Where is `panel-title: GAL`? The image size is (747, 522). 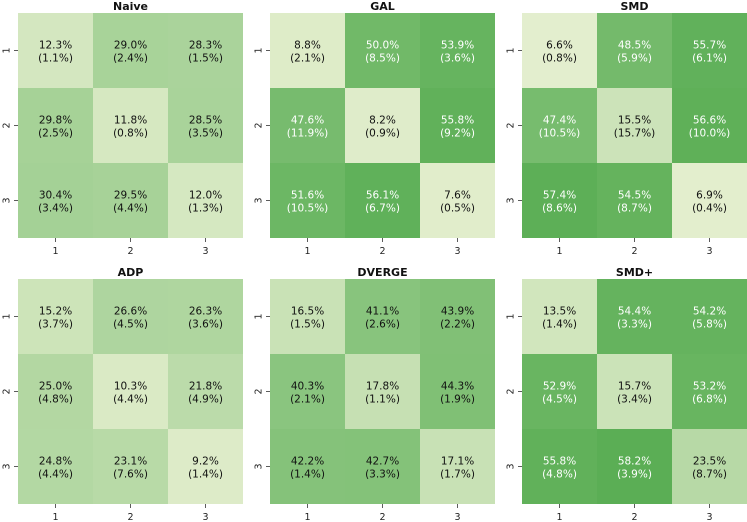 panel-title: GAL is located at coordinates (382, 6).